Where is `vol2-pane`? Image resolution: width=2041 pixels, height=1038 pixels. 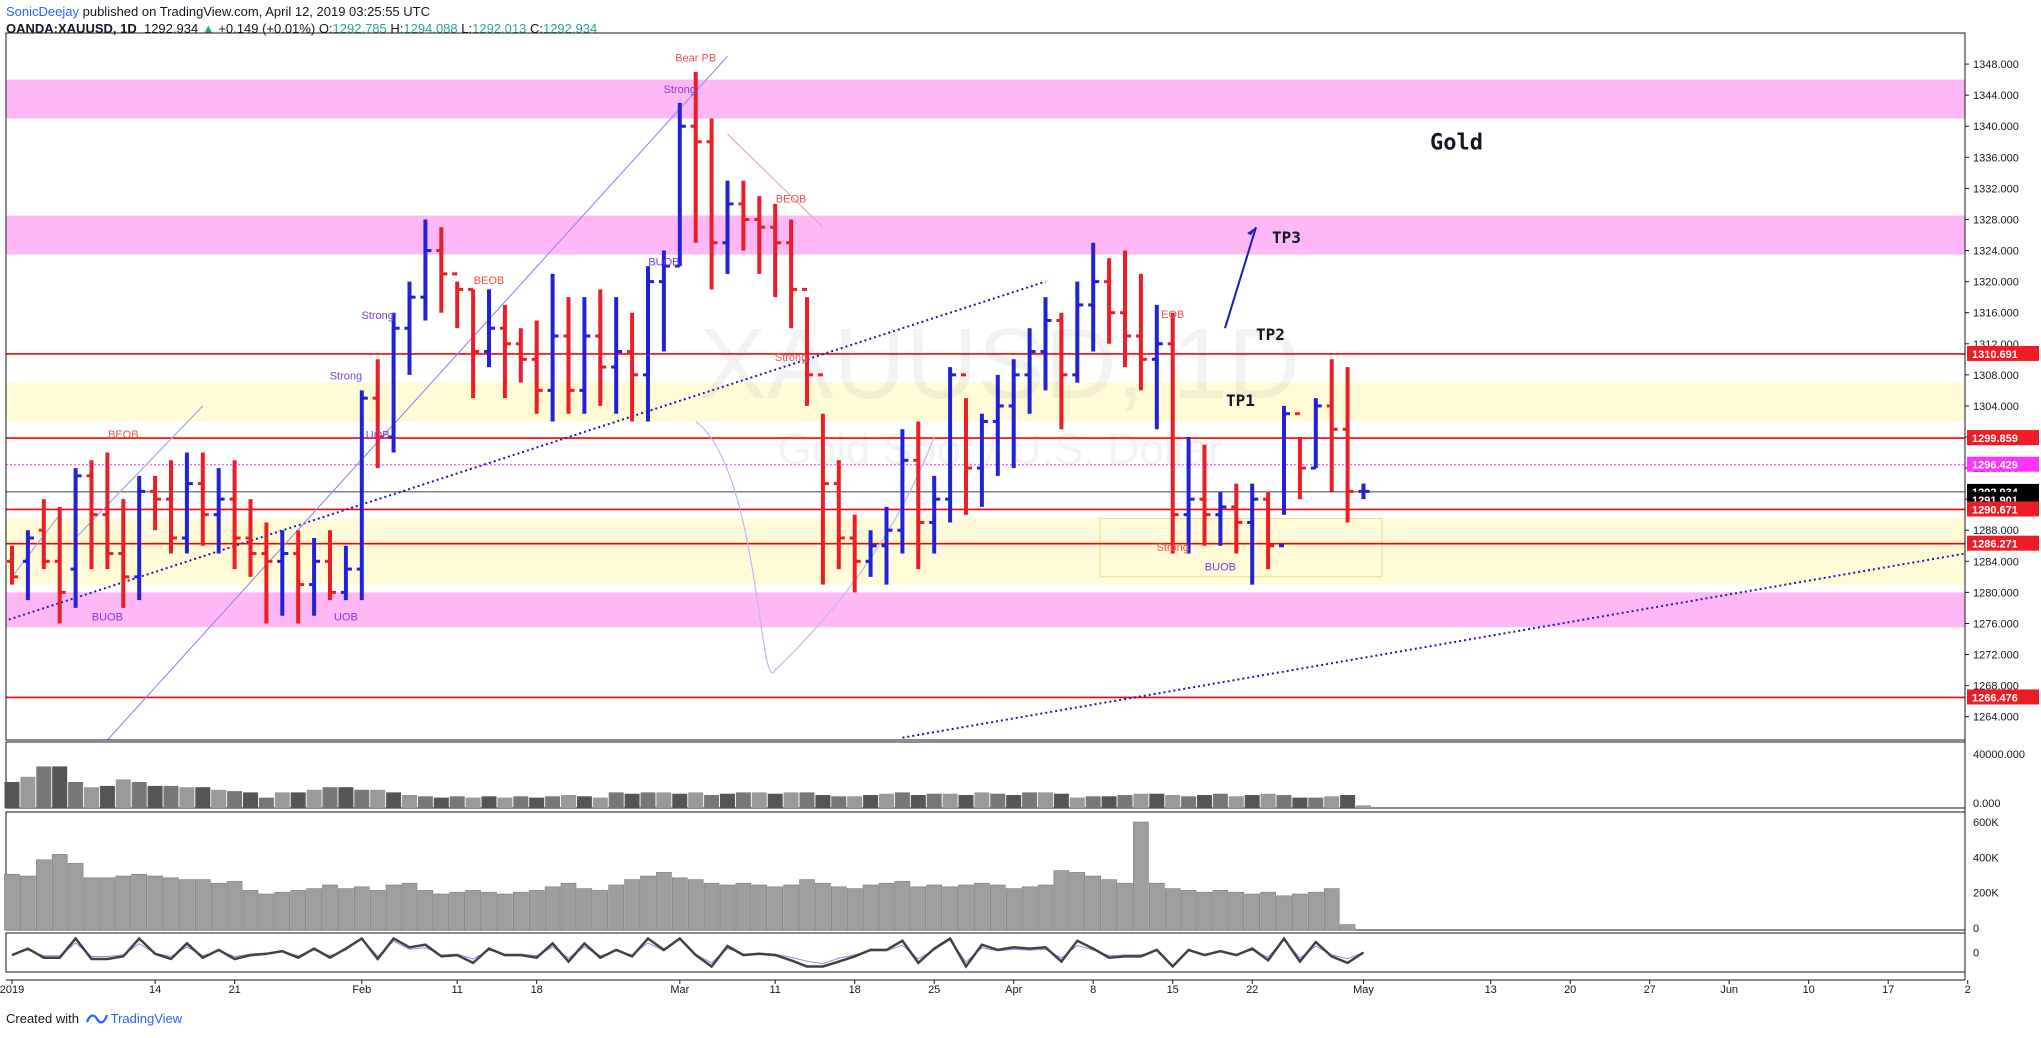
vol2-pane is located at coordinates (680, 876).